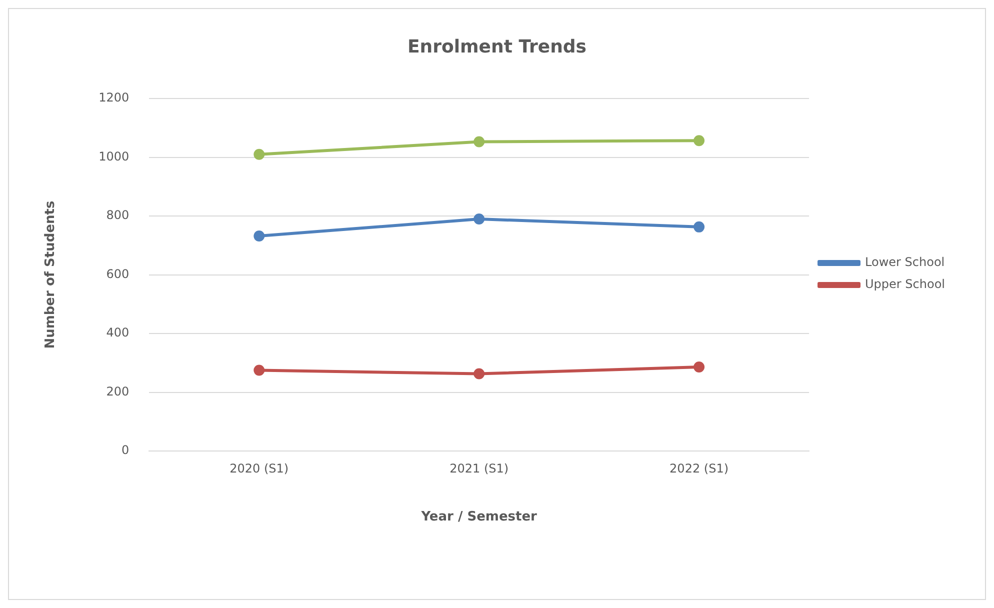 The height and width of the screenshot is (608, 994). Describe the element at coordinates (699, 468) in the screenshot. I see `x-tick-label: 2022 (S1)` at that location.